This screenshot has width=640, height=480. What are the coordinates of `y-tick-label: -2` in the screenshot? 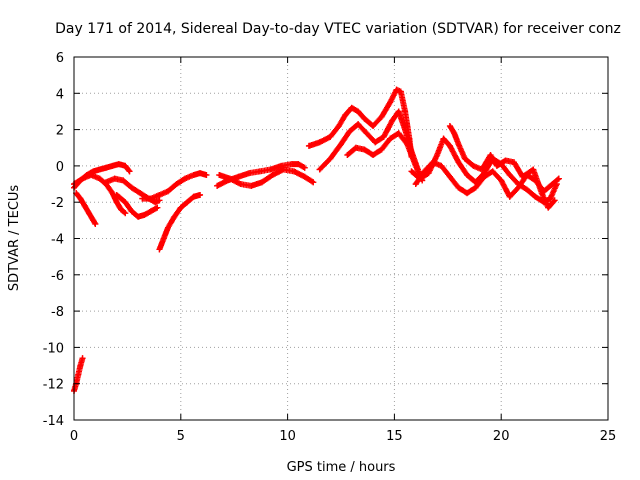 It's located at (57, 203).